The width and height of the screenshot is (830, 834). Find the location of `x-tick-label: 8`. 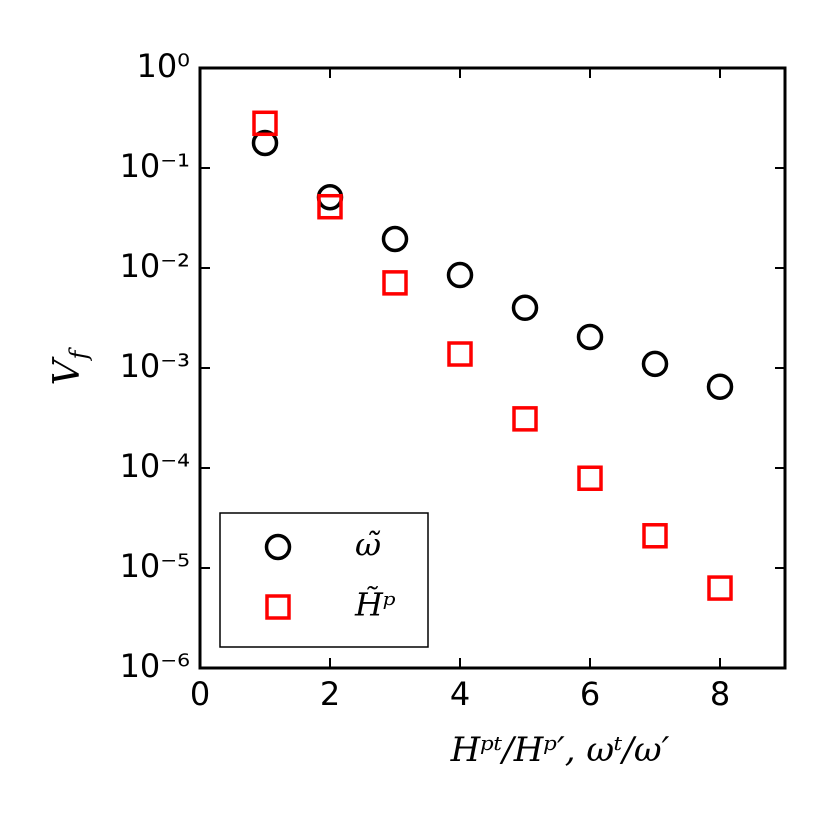

x-tick-label: 8 is located at coordinates (720, 694).